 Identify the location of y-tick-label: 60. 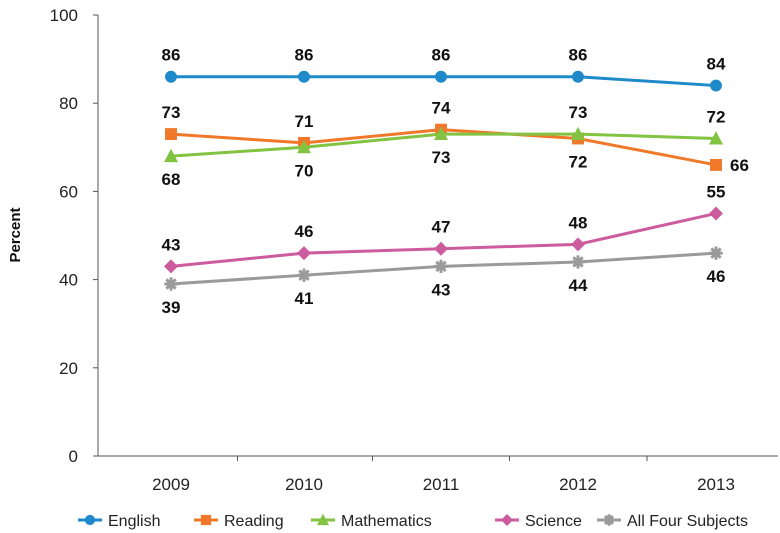
(68, 191).